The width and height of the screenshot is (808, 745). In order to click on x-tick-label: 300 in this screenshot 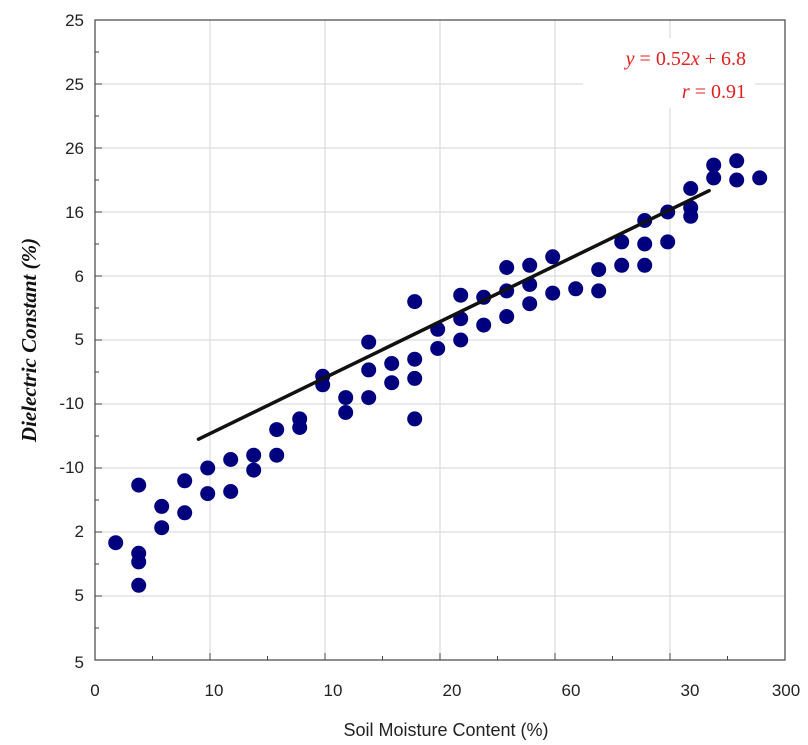, I will do `click(786, 690)`.